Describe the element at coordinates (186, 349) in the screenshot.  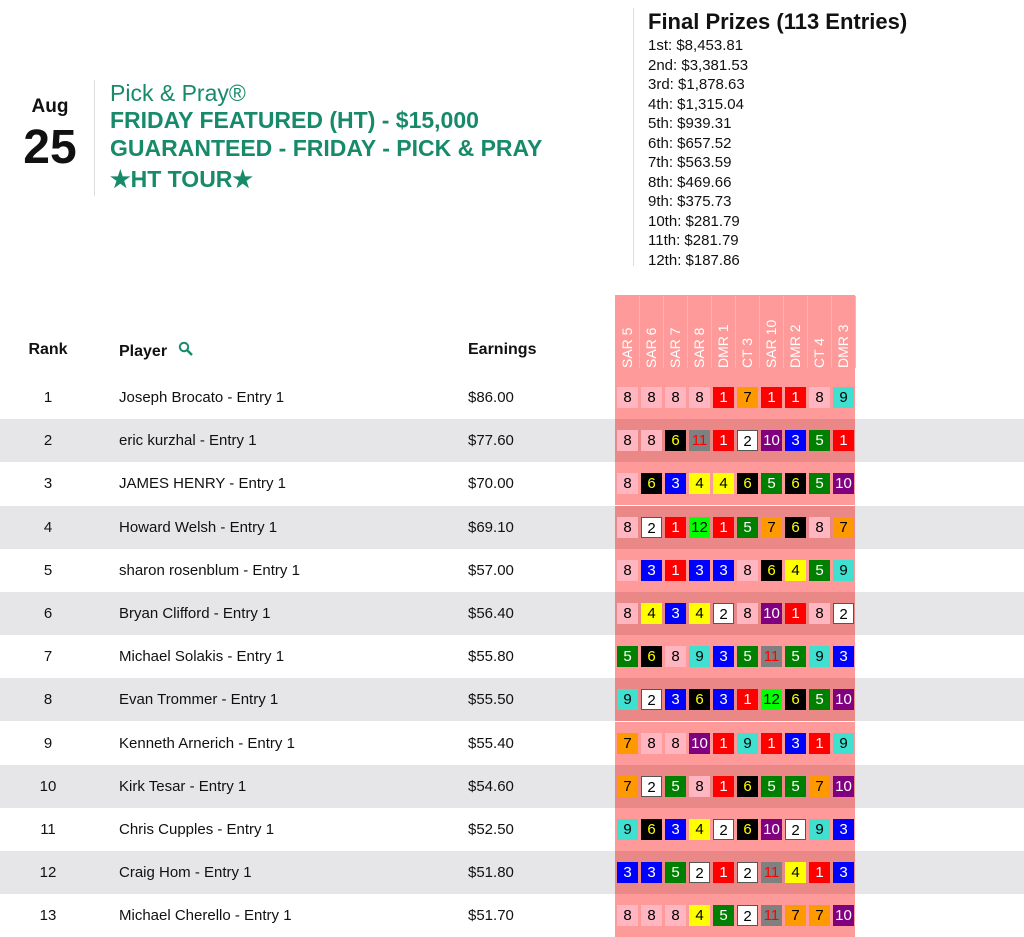
I see `search-icon` at that location.